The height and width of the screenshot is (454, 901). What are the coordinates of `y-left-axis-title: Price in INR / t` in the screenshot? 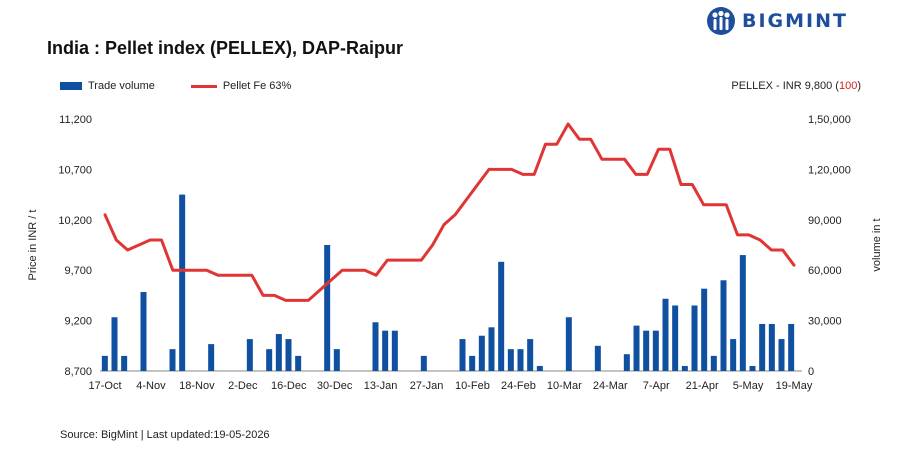 It's located at (33, 245).